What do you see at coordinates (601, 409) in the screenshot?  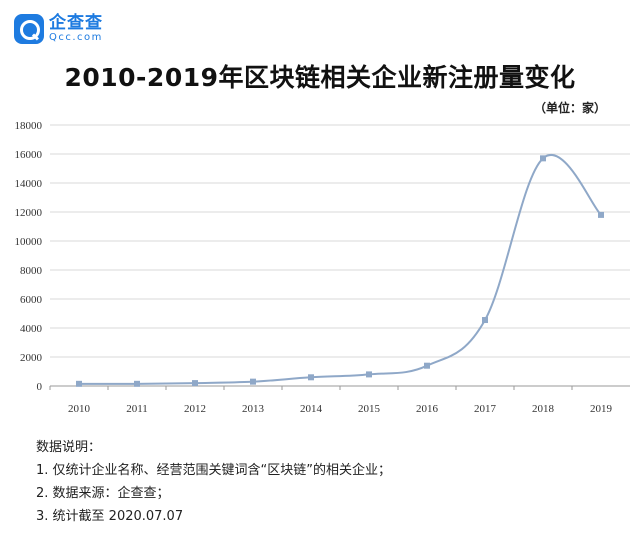 I see `x-tick-label: 2019` at bounding box center [601, 409].